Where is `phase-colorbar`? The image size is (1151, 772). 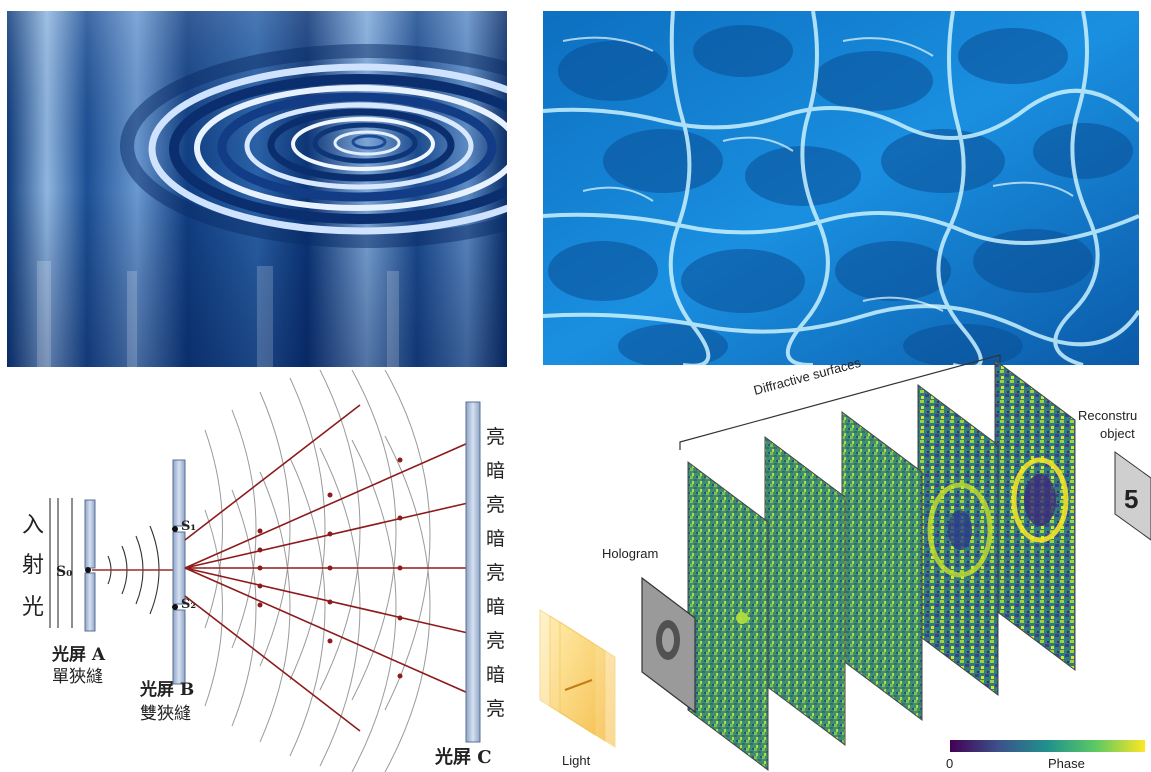
phase-colorbar is located at coordinates (1047, 746).